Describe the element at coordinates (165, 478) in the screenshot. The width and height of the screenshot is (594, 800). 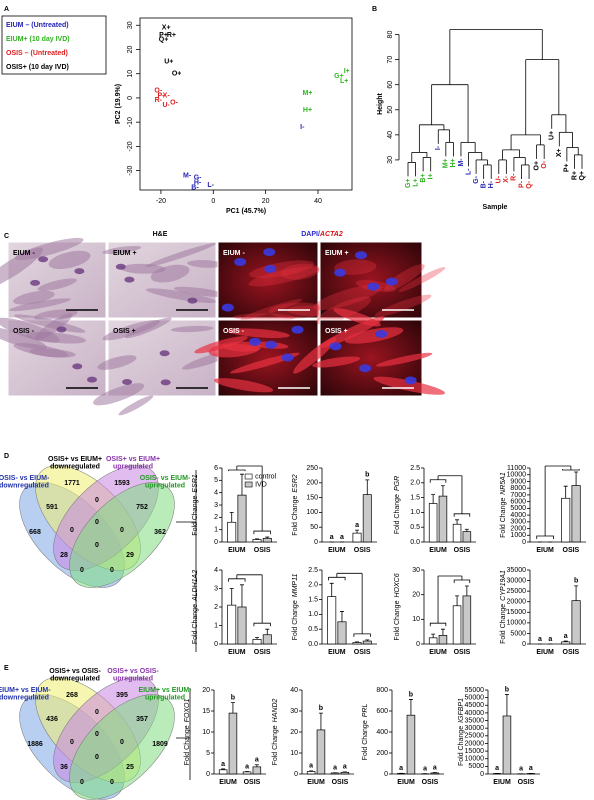
I see `venn-set-label: OSIS- vs EIUM-` at that location.